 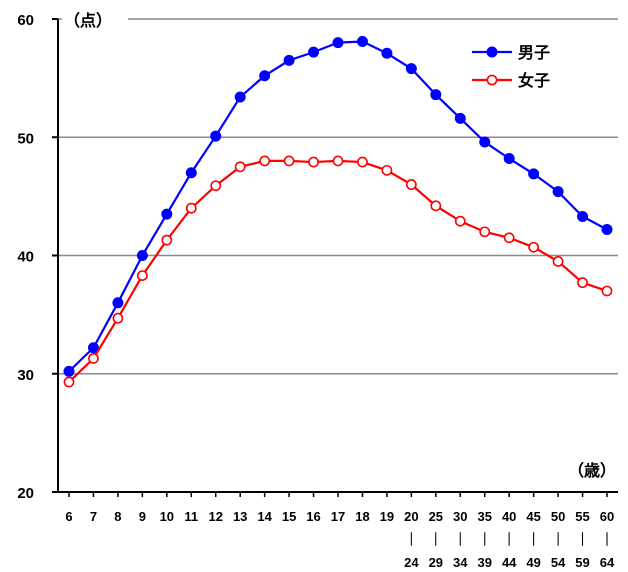 What do you see at coordinates (436, 562) in the screenshot?
I see `x-tick-label-end: 29` at bounding box center [436, 562].